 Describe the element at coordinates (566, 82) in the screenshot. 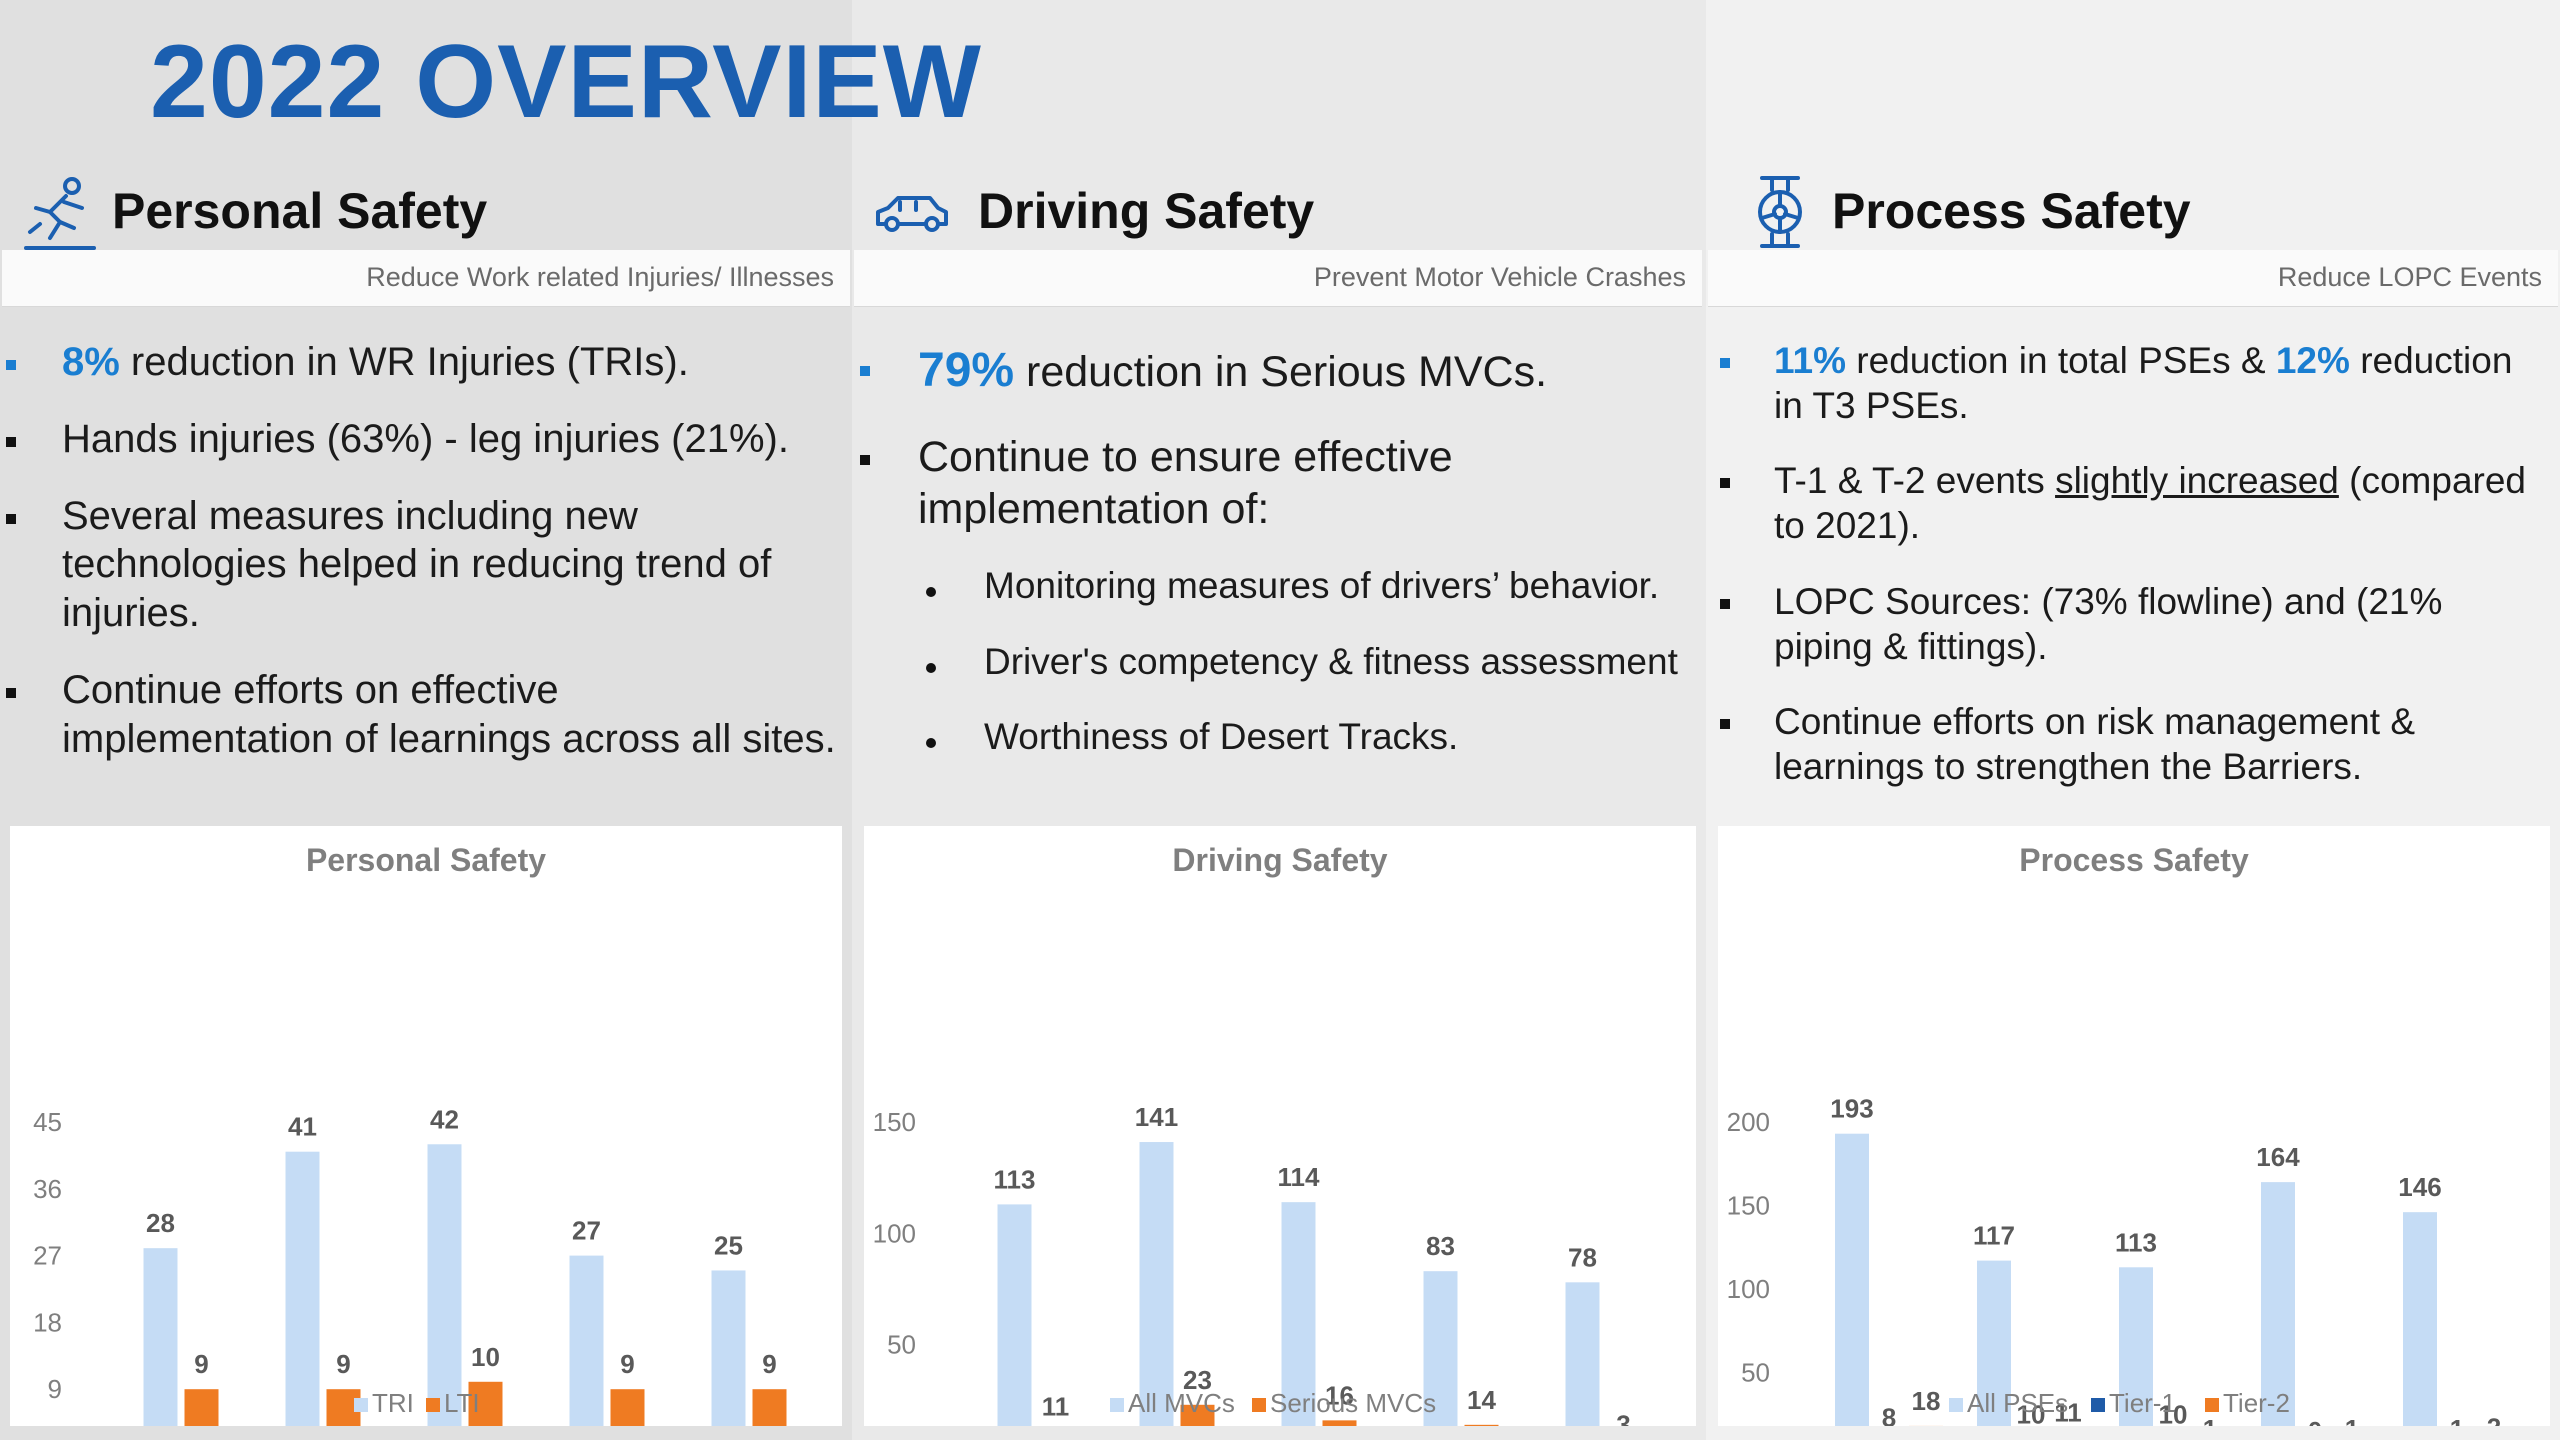

I see `page-title: 2022 OVERVIEW` at that location.